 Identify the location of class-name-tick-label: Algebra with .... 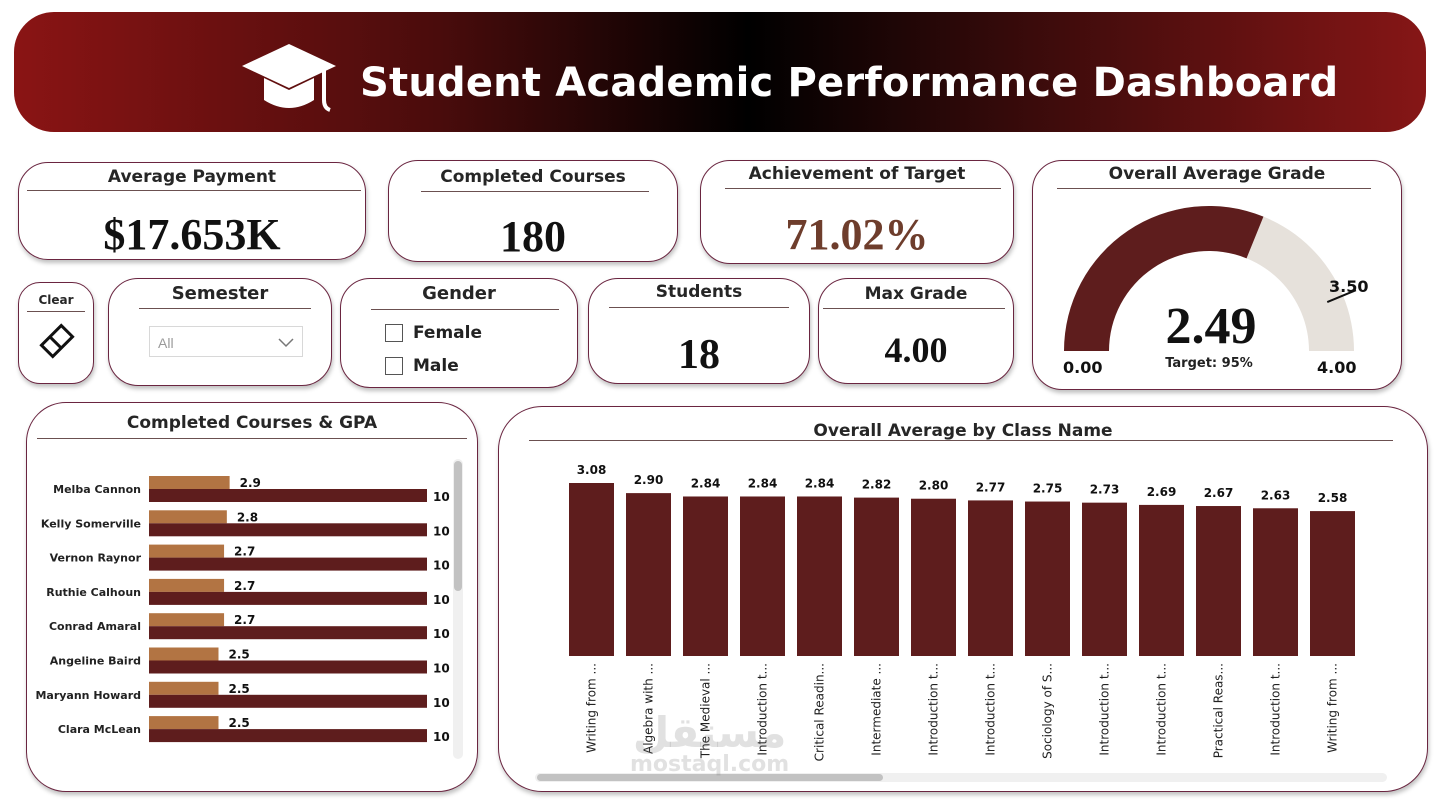
(649, 708).